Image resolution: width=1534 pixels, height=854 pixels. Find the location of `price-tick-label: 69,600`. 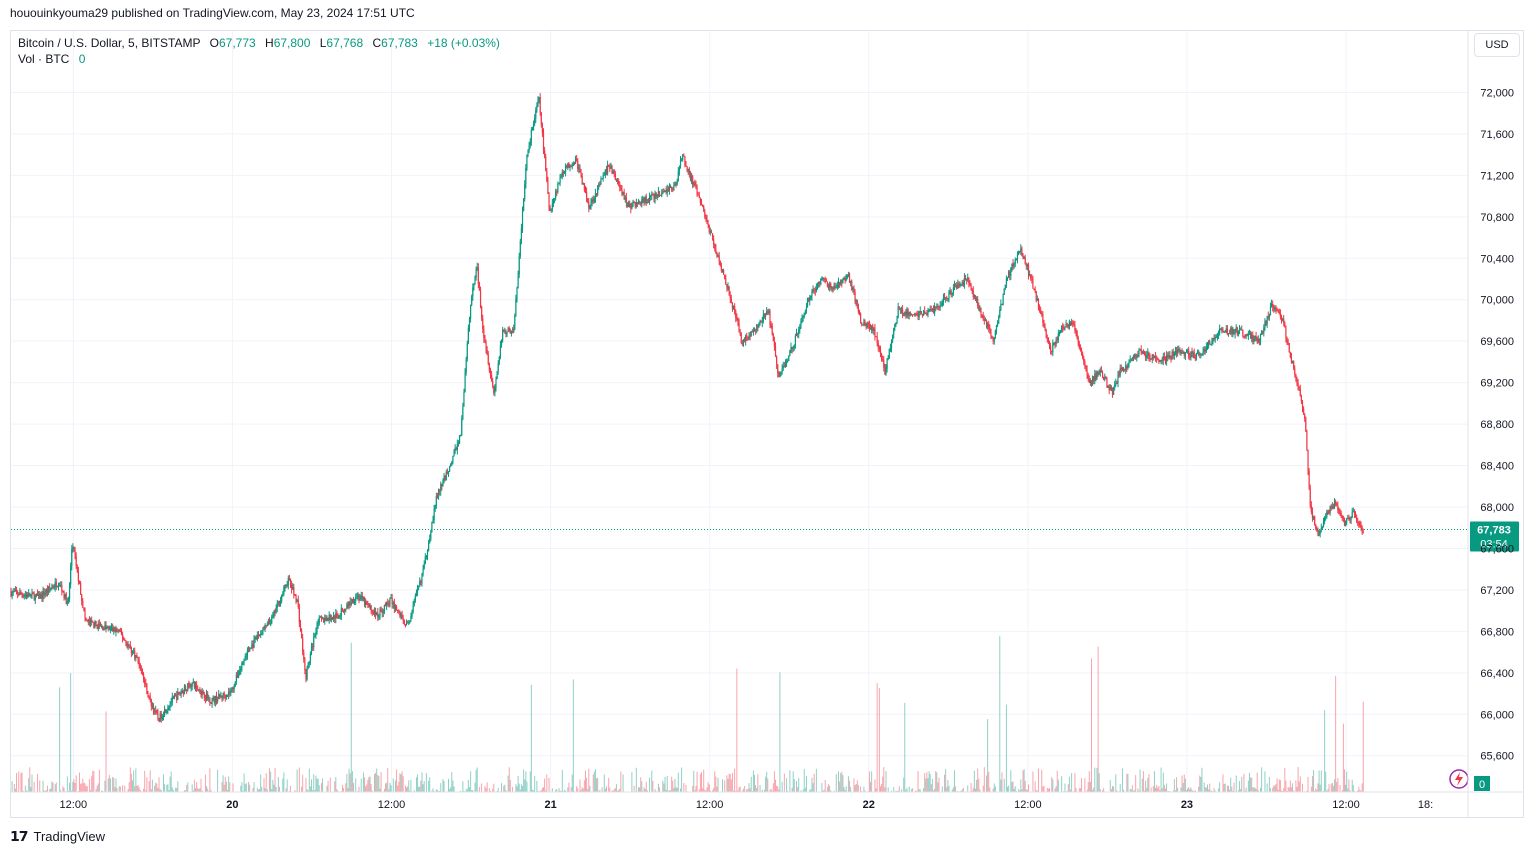

price-tick-label: 69,600 is located at coordinates (1497, 342).